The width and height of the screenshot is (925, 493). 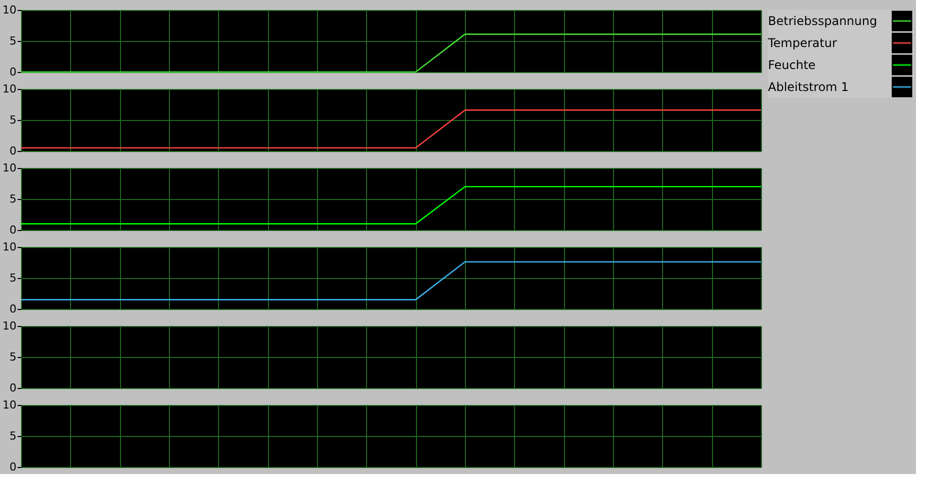 I want to click on legend-label: Betriebsspannung, so click(x=823, y=21).